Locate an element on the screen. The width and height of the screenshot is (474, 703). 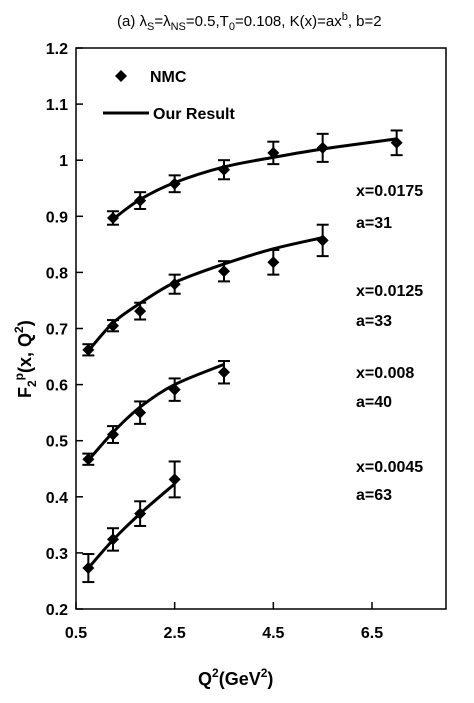
legend-marker-nmc is located at coordinates (121, 76).